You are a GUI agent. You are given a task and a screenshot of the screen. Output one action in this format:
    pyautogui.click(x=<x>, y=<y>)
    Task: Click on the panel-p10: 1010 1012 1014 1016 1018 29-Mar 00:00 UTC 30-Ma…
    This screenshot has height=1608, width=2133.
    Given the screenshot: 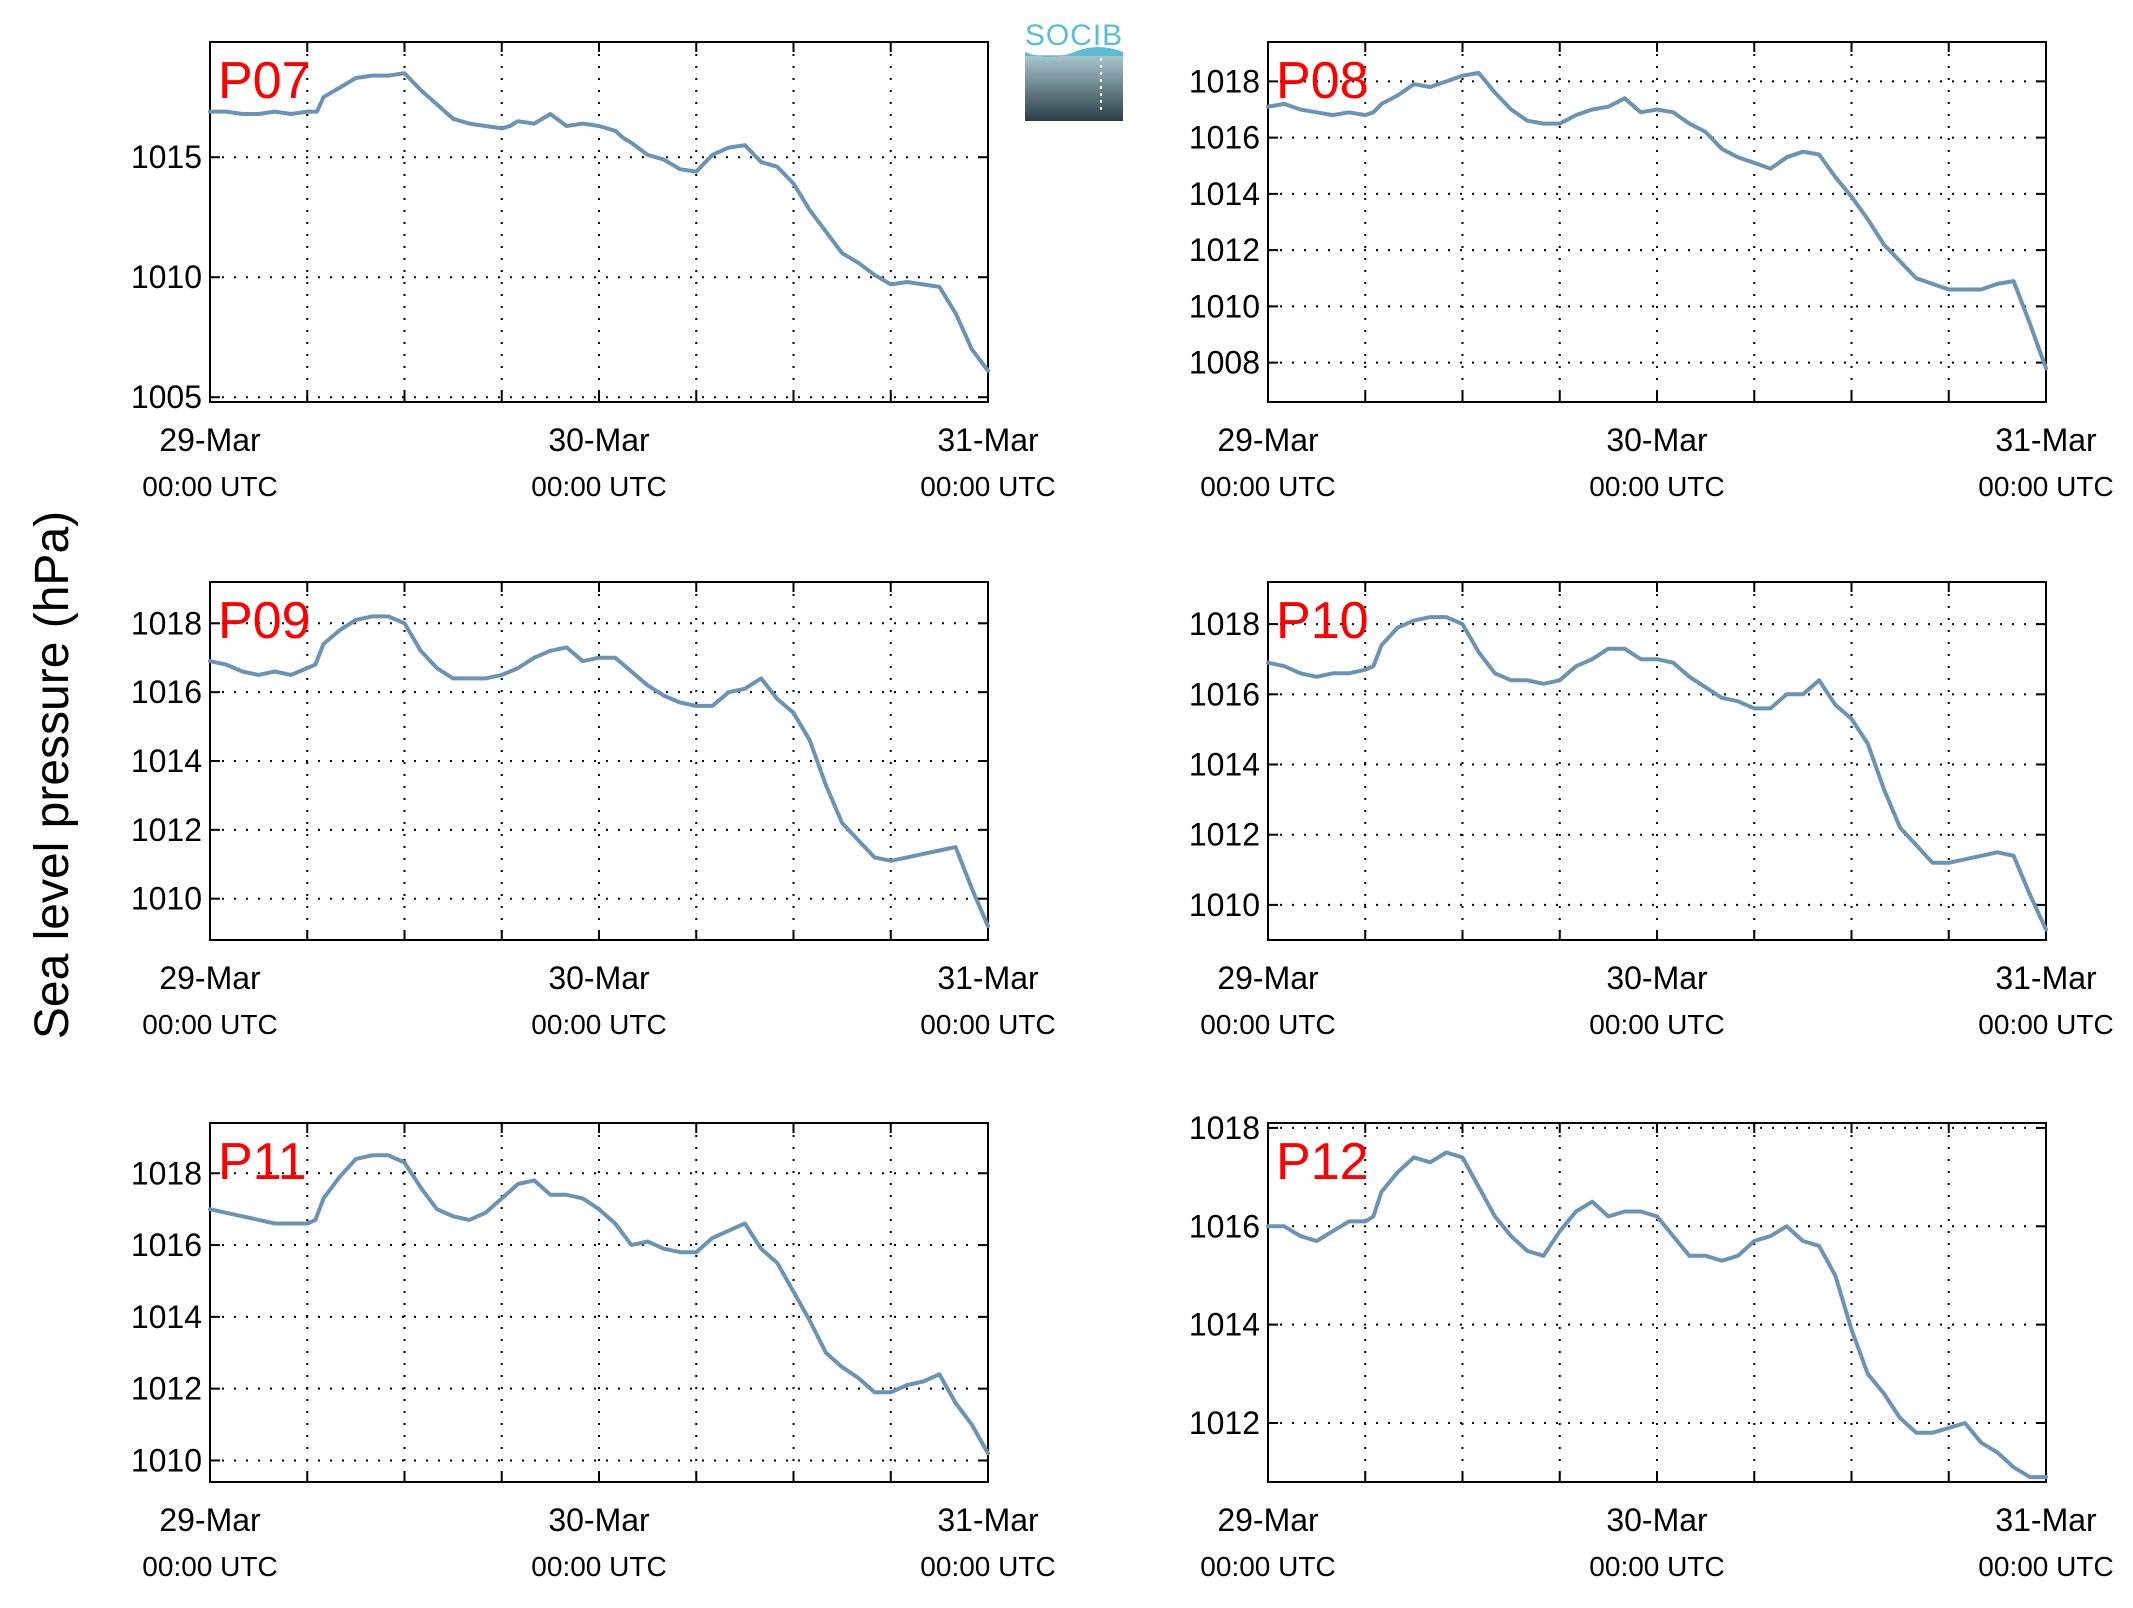 What is the action you would take?
    pyautogui.click(x=1651, y=810)
    